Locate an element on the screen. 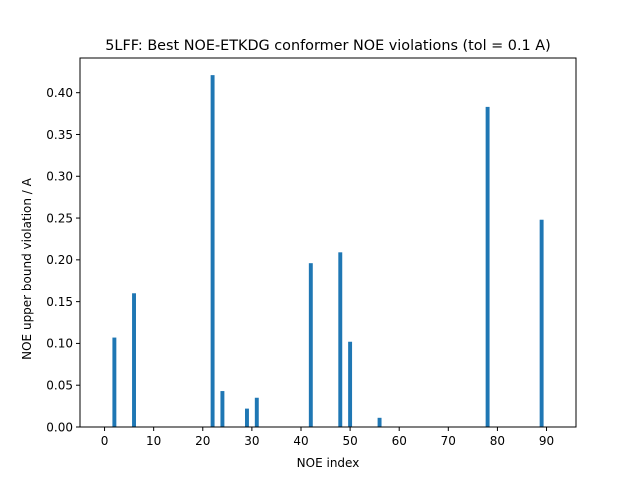 The image size is (640, 480). x-tick-label: 30 is located at coordinates (251, 441).